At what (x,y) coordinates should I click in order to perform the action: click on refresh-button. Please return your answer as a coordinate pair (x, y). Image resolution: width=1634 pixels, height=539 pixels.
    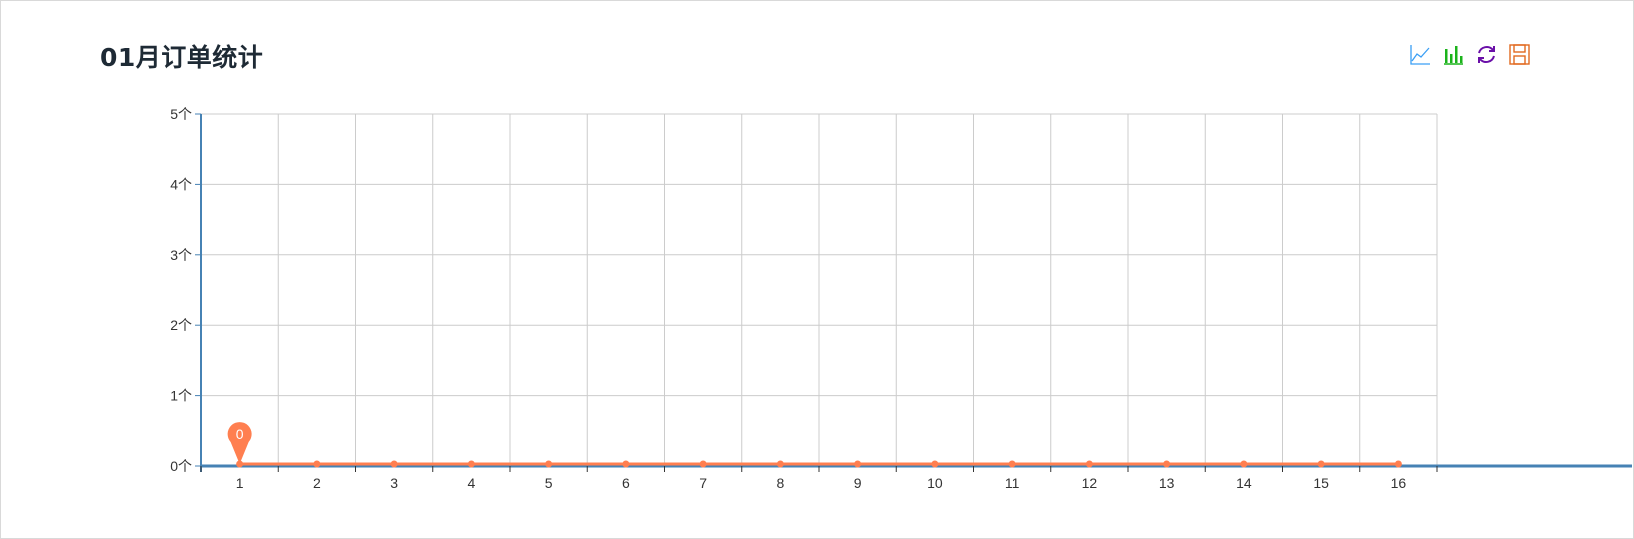
    Looking at the image, I should click on (1486, 54).